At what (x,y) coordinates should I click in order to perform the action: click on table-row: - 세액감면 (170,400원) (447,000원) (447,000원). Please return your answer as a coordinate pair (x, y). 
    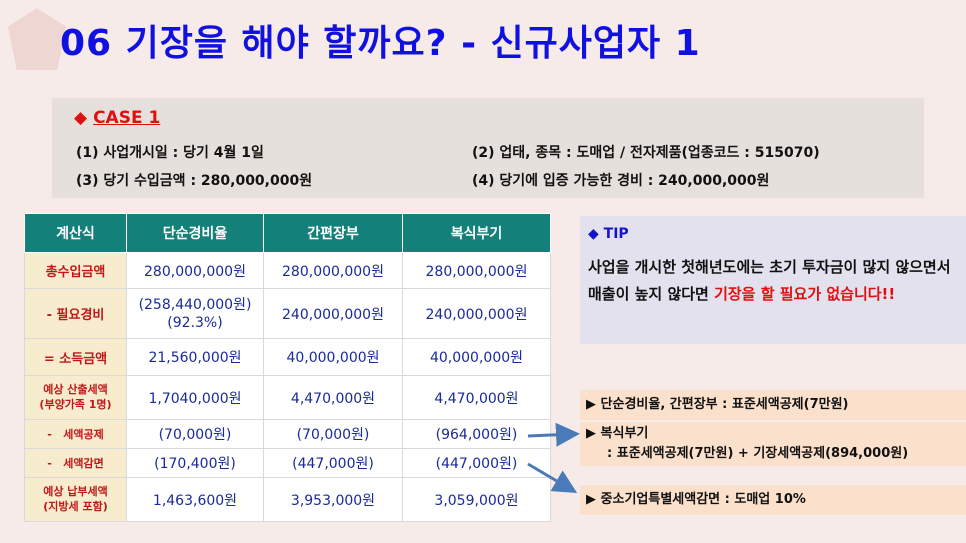
    Looking at the image, I should click on (287, 463).